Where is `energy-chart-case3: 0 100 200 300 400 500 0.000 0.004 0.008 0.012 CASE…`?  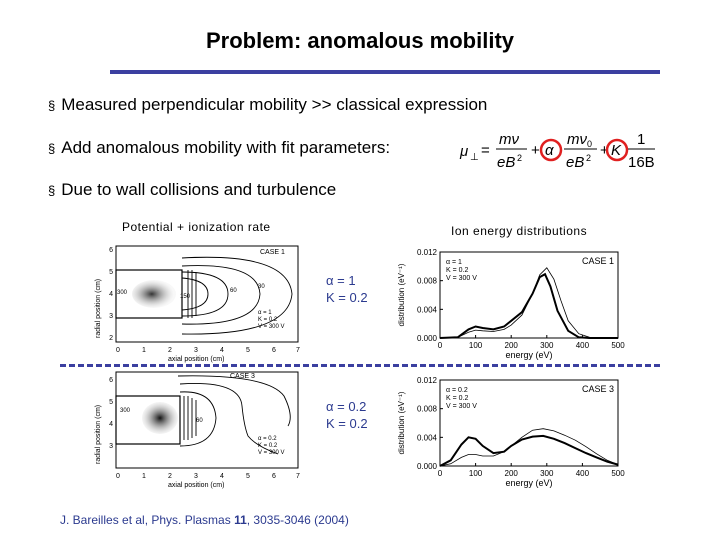
energy-chart-case3: 0 100 200 300 400 500 0.000 0.004 0.008 0.012 CASE… is located at coordinates (511, 432).